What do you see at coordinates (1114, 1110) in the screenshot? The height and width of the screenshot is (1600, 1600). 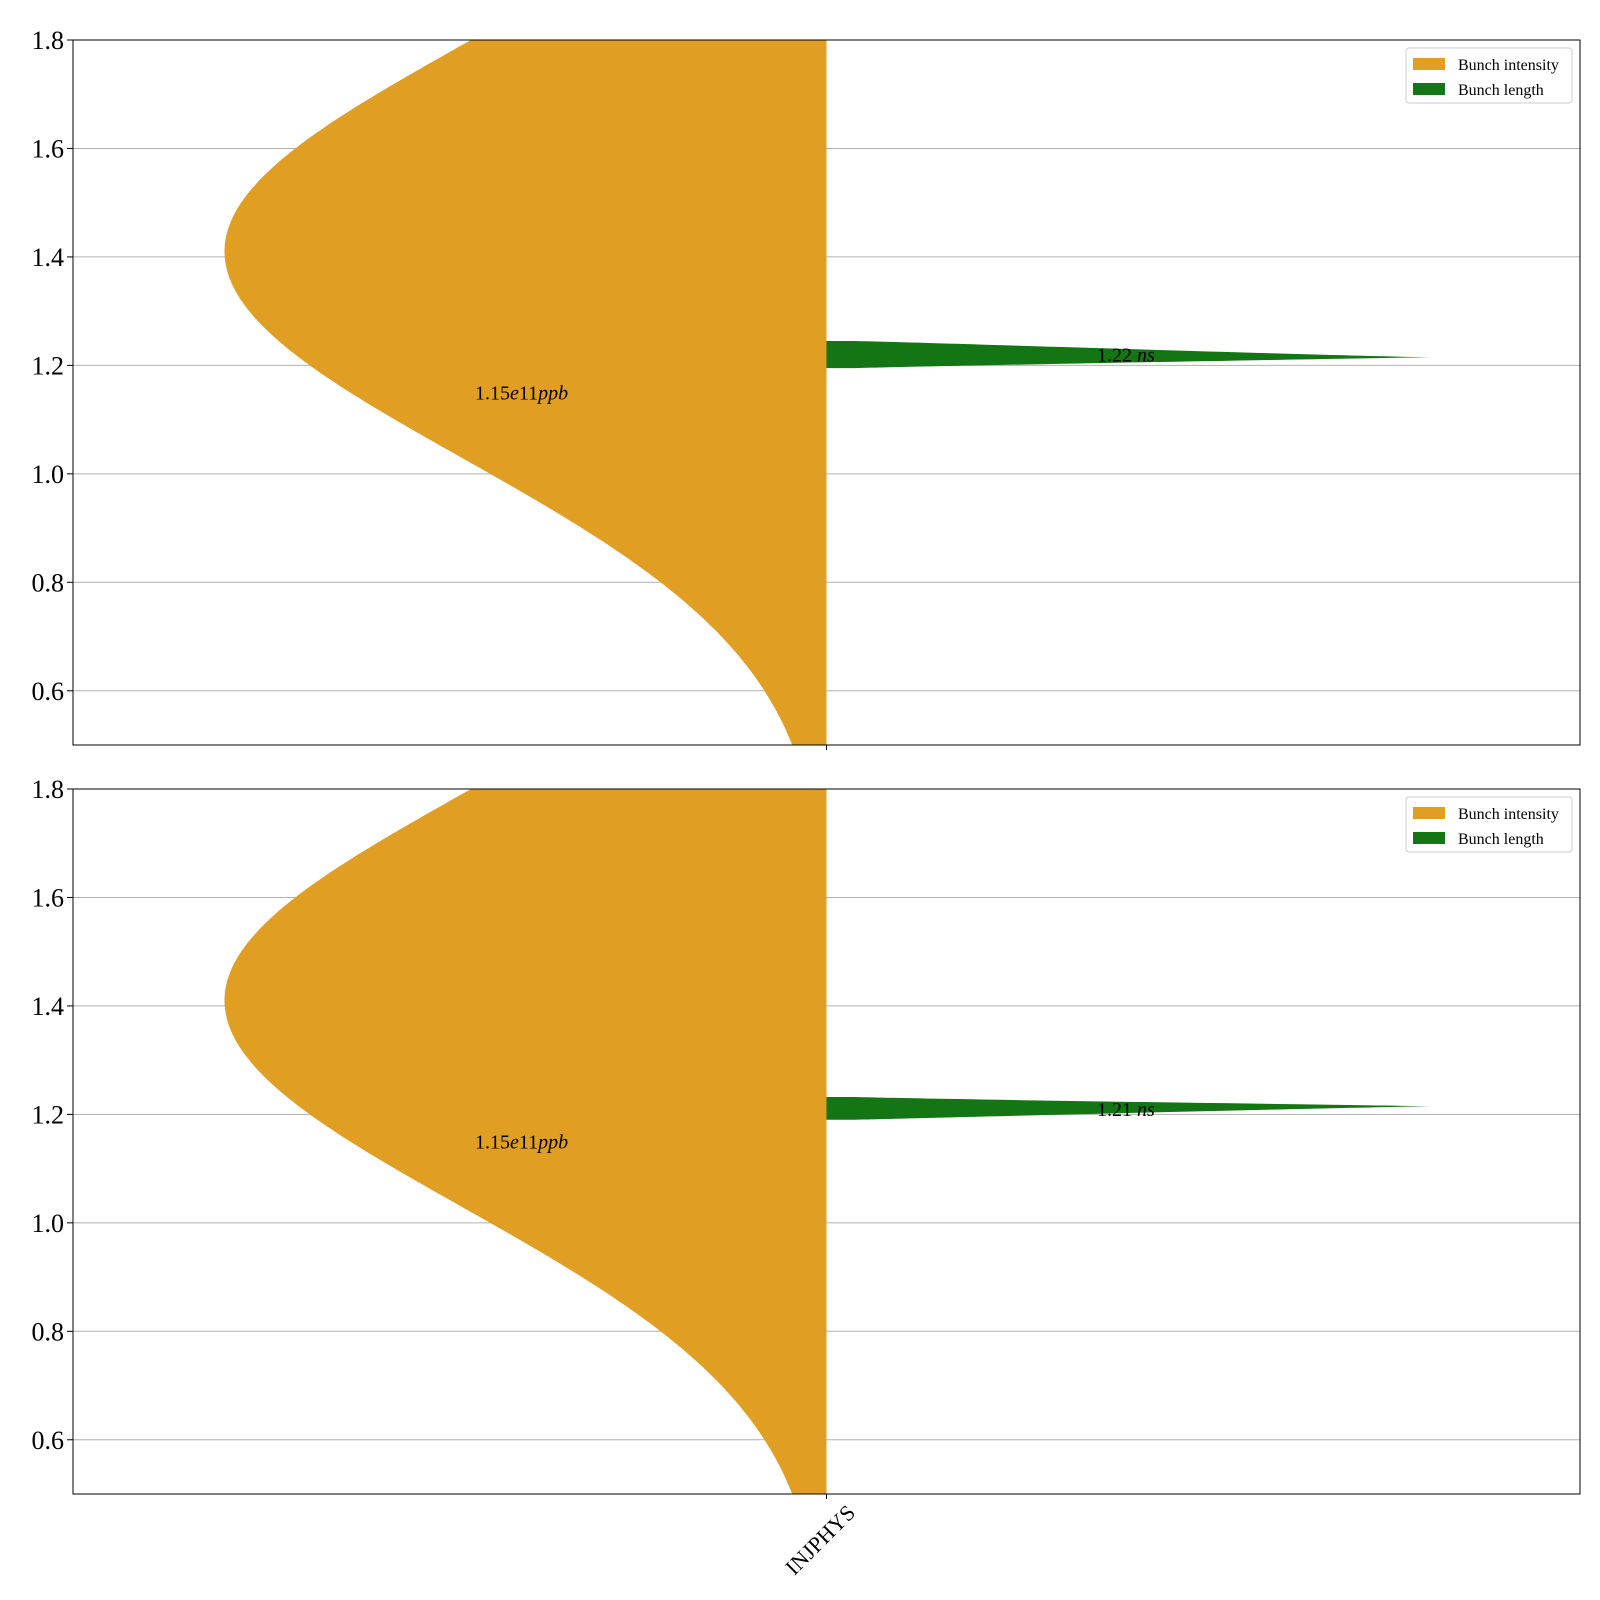 I see `annotation-value: 1.21` at bounding box center [1114, 1110].